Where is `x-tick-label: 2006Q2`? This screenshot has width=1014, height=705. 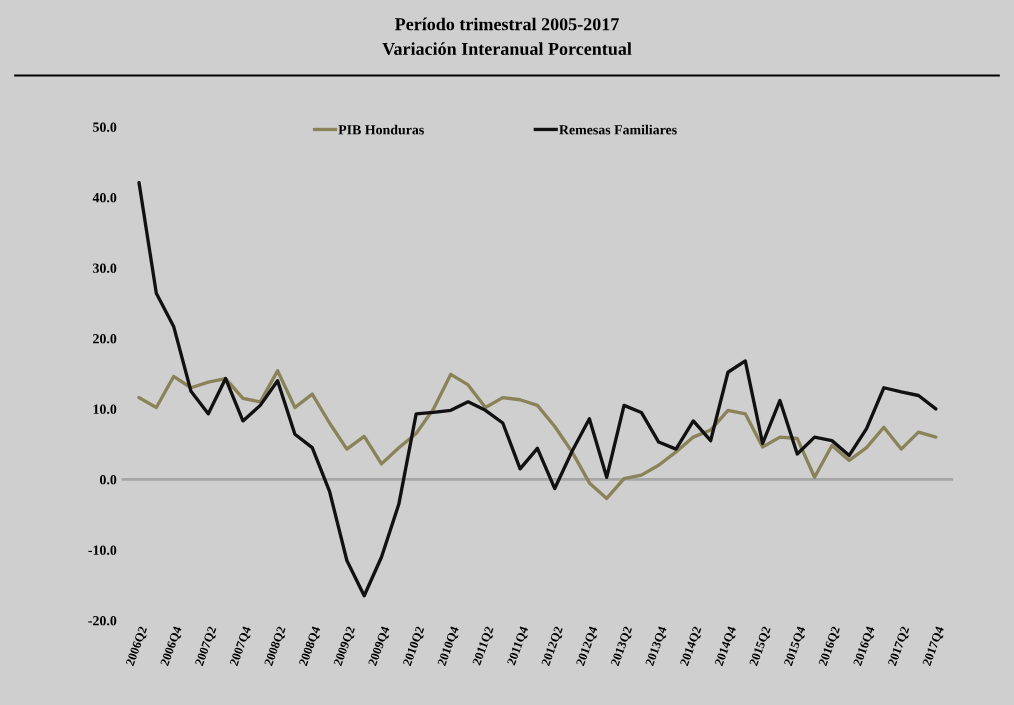
x-tick-label: 2006Q2 is located at coordinates (137, 646).